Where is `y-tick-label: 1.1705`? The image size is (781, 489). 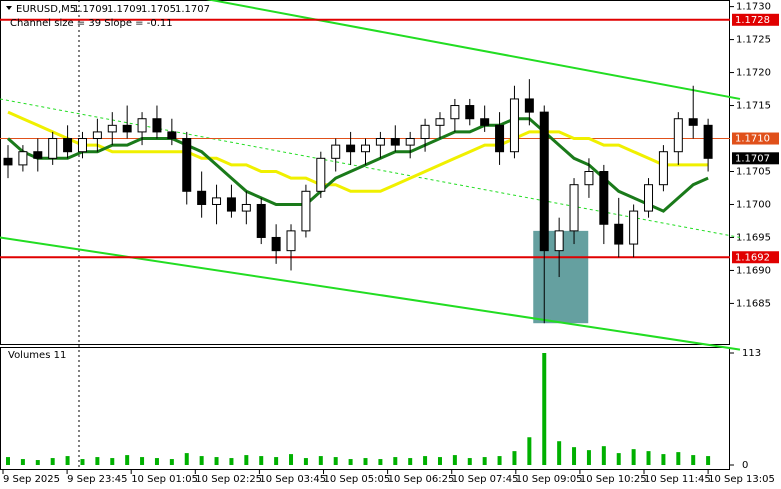
y-tick-label: 1.1705 is located at coordinates (753, 172).